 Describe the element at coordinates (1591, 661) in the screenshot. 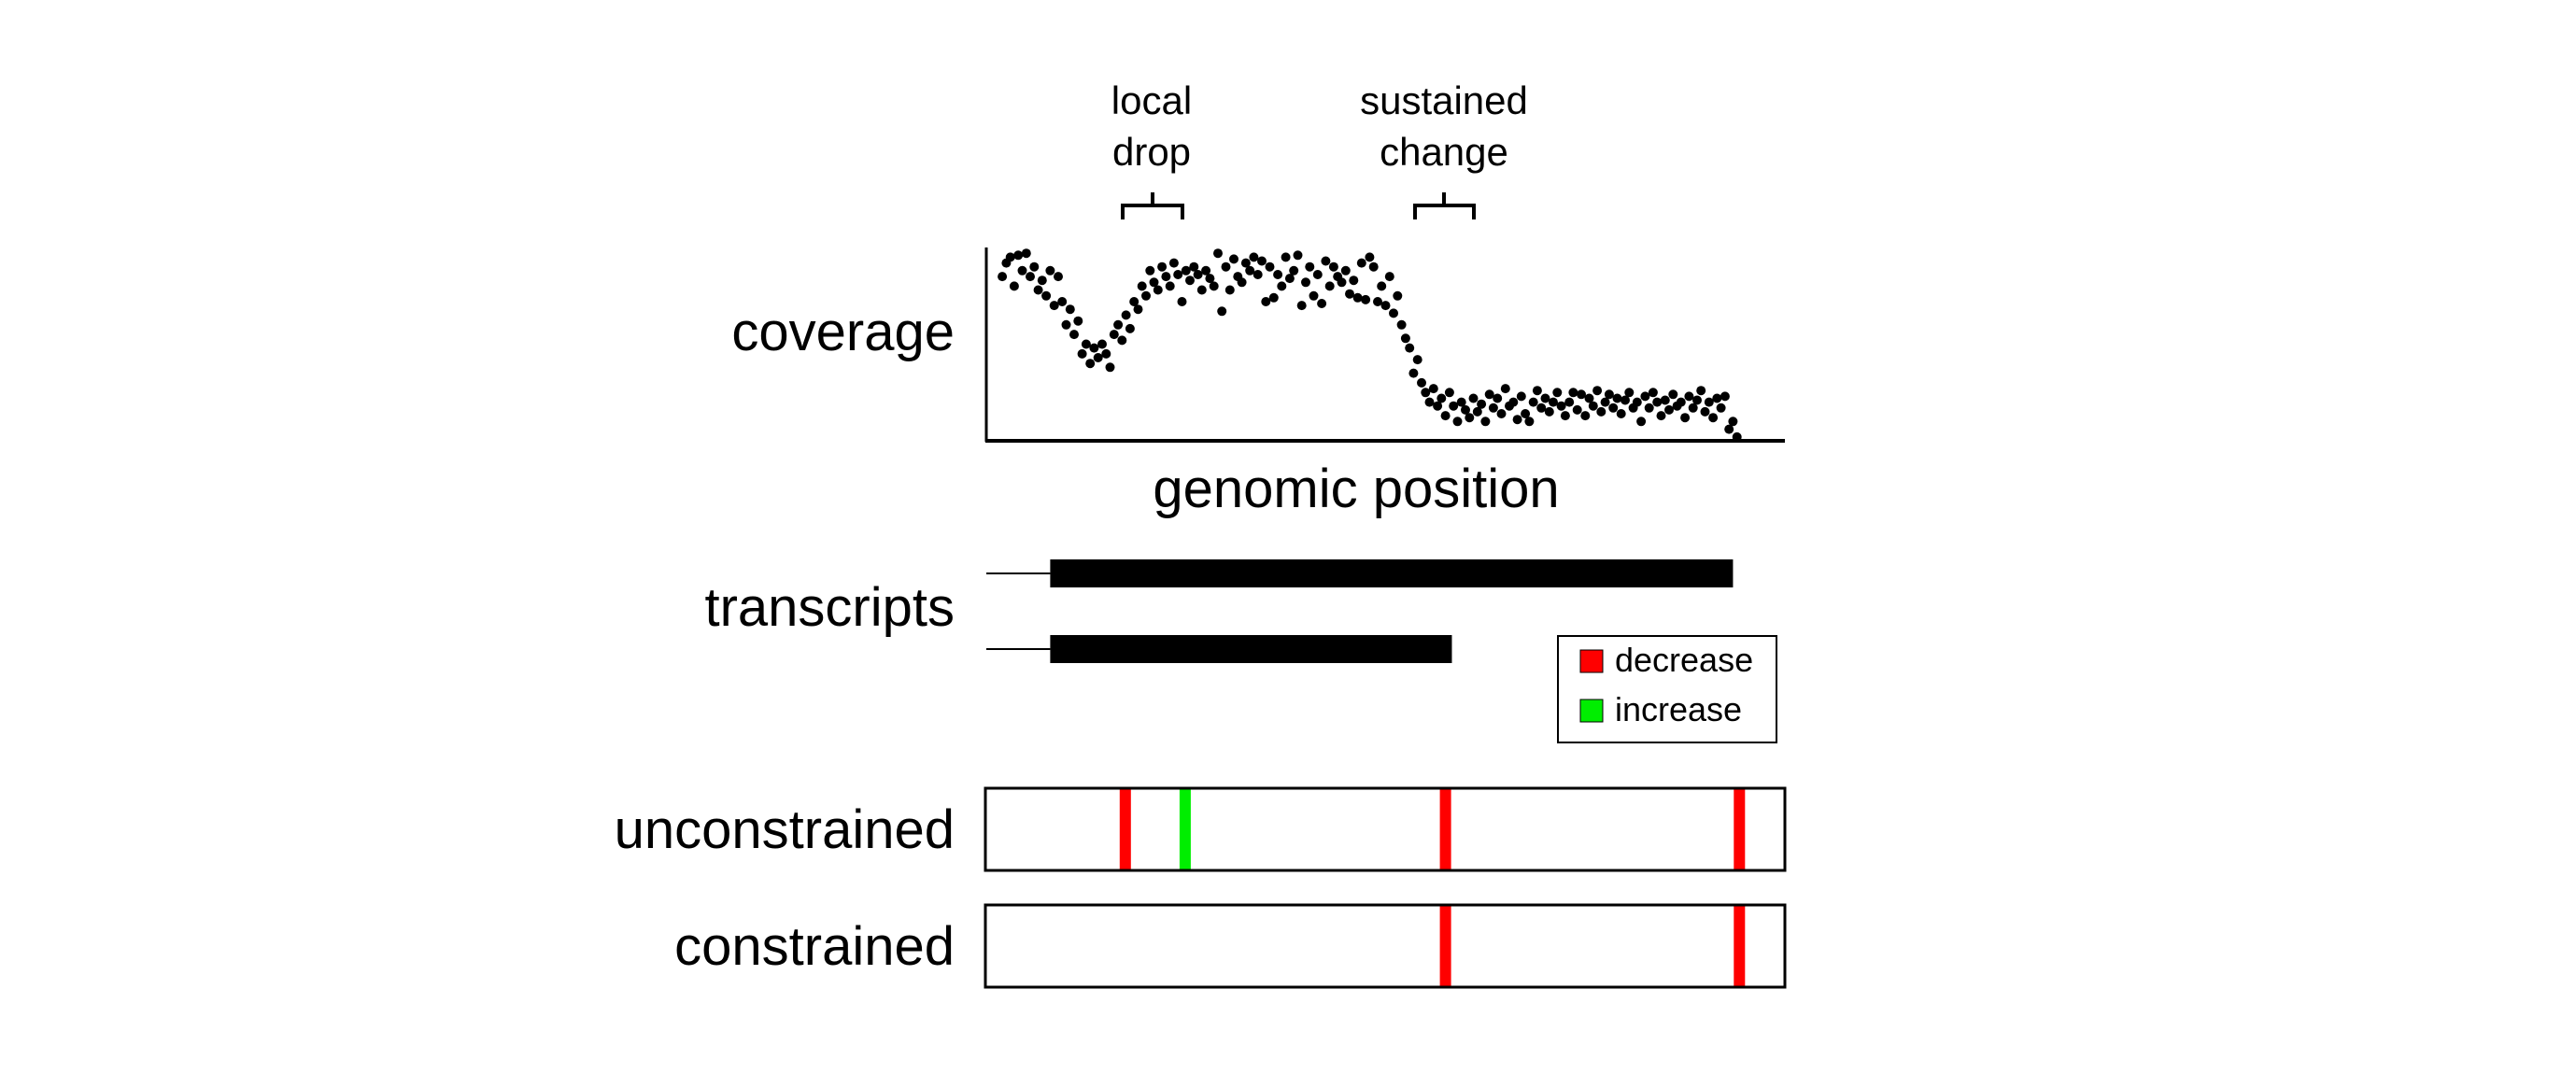

I see `legend-swatch-decrease` at that location.